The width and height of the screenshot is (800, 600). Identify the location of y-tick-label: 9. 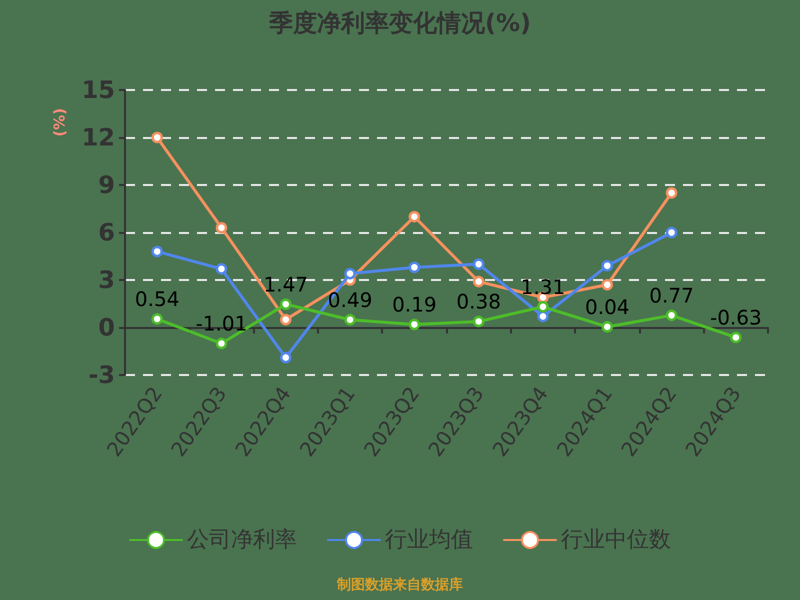
(106, 185).